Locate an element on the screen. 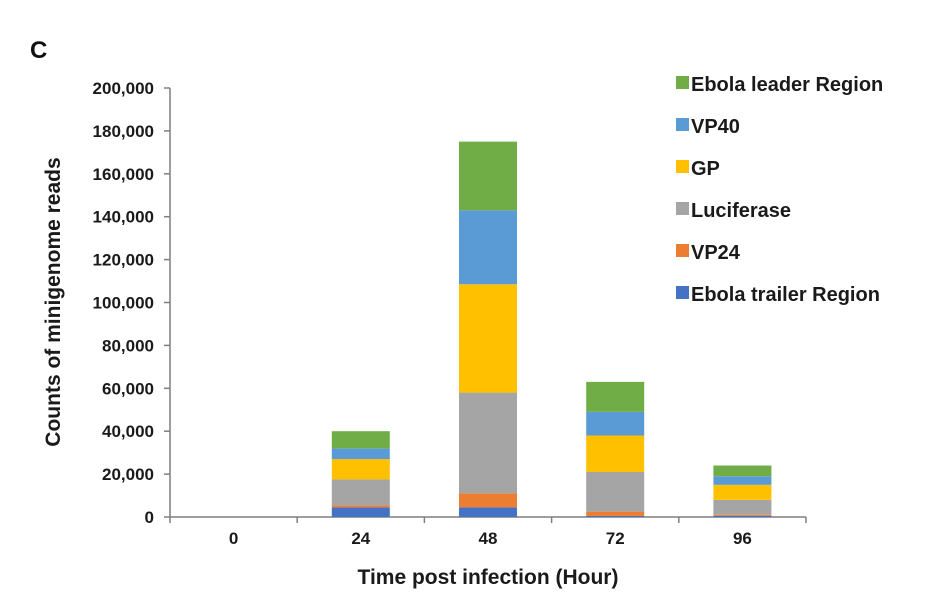 Image resolution: width=935 pixels, height=613 pixels. y-tick-label: 0 is located at coordinates (149, 517).